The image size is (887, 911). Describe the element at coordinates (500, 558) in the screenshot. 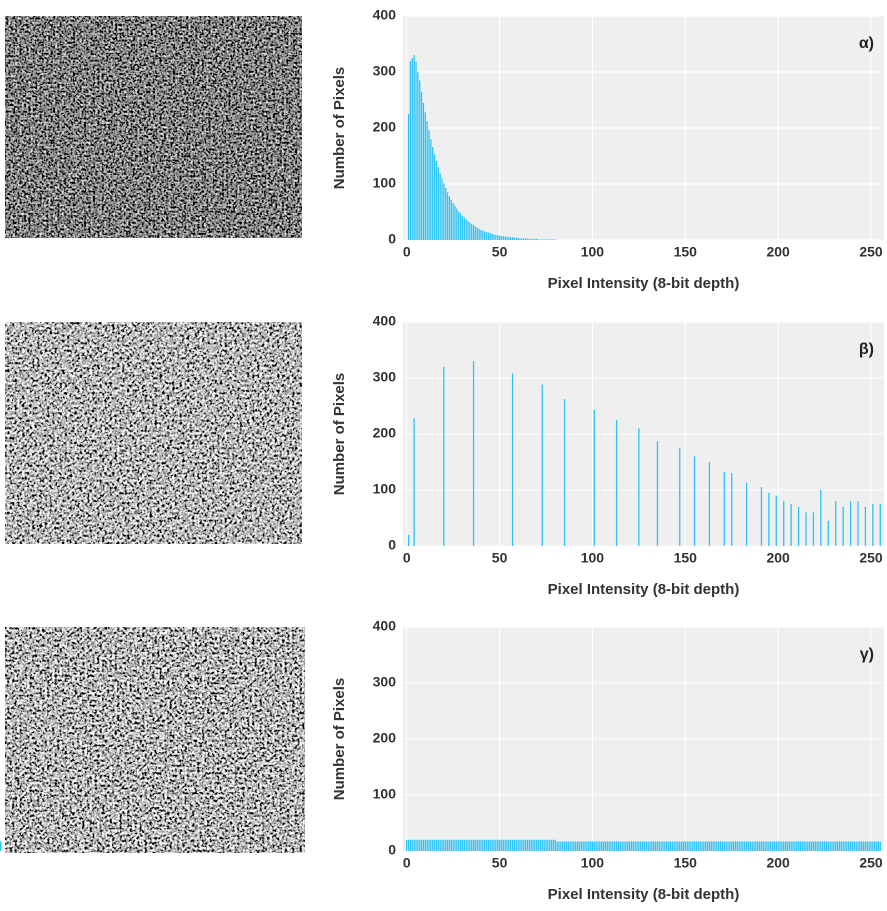

I see `x-tick-label: 50` at that location.